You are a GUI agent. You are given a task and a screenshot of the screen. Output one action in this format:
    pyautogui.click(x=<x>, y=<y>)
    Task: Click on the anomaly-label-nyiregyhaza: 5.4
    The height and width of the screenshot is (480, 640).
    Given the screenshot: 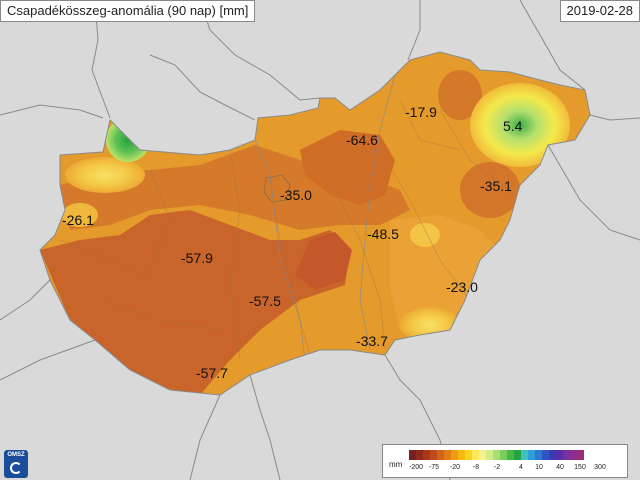 What is the action you would take?
    pyautogui.click(x=513, y=126)
    